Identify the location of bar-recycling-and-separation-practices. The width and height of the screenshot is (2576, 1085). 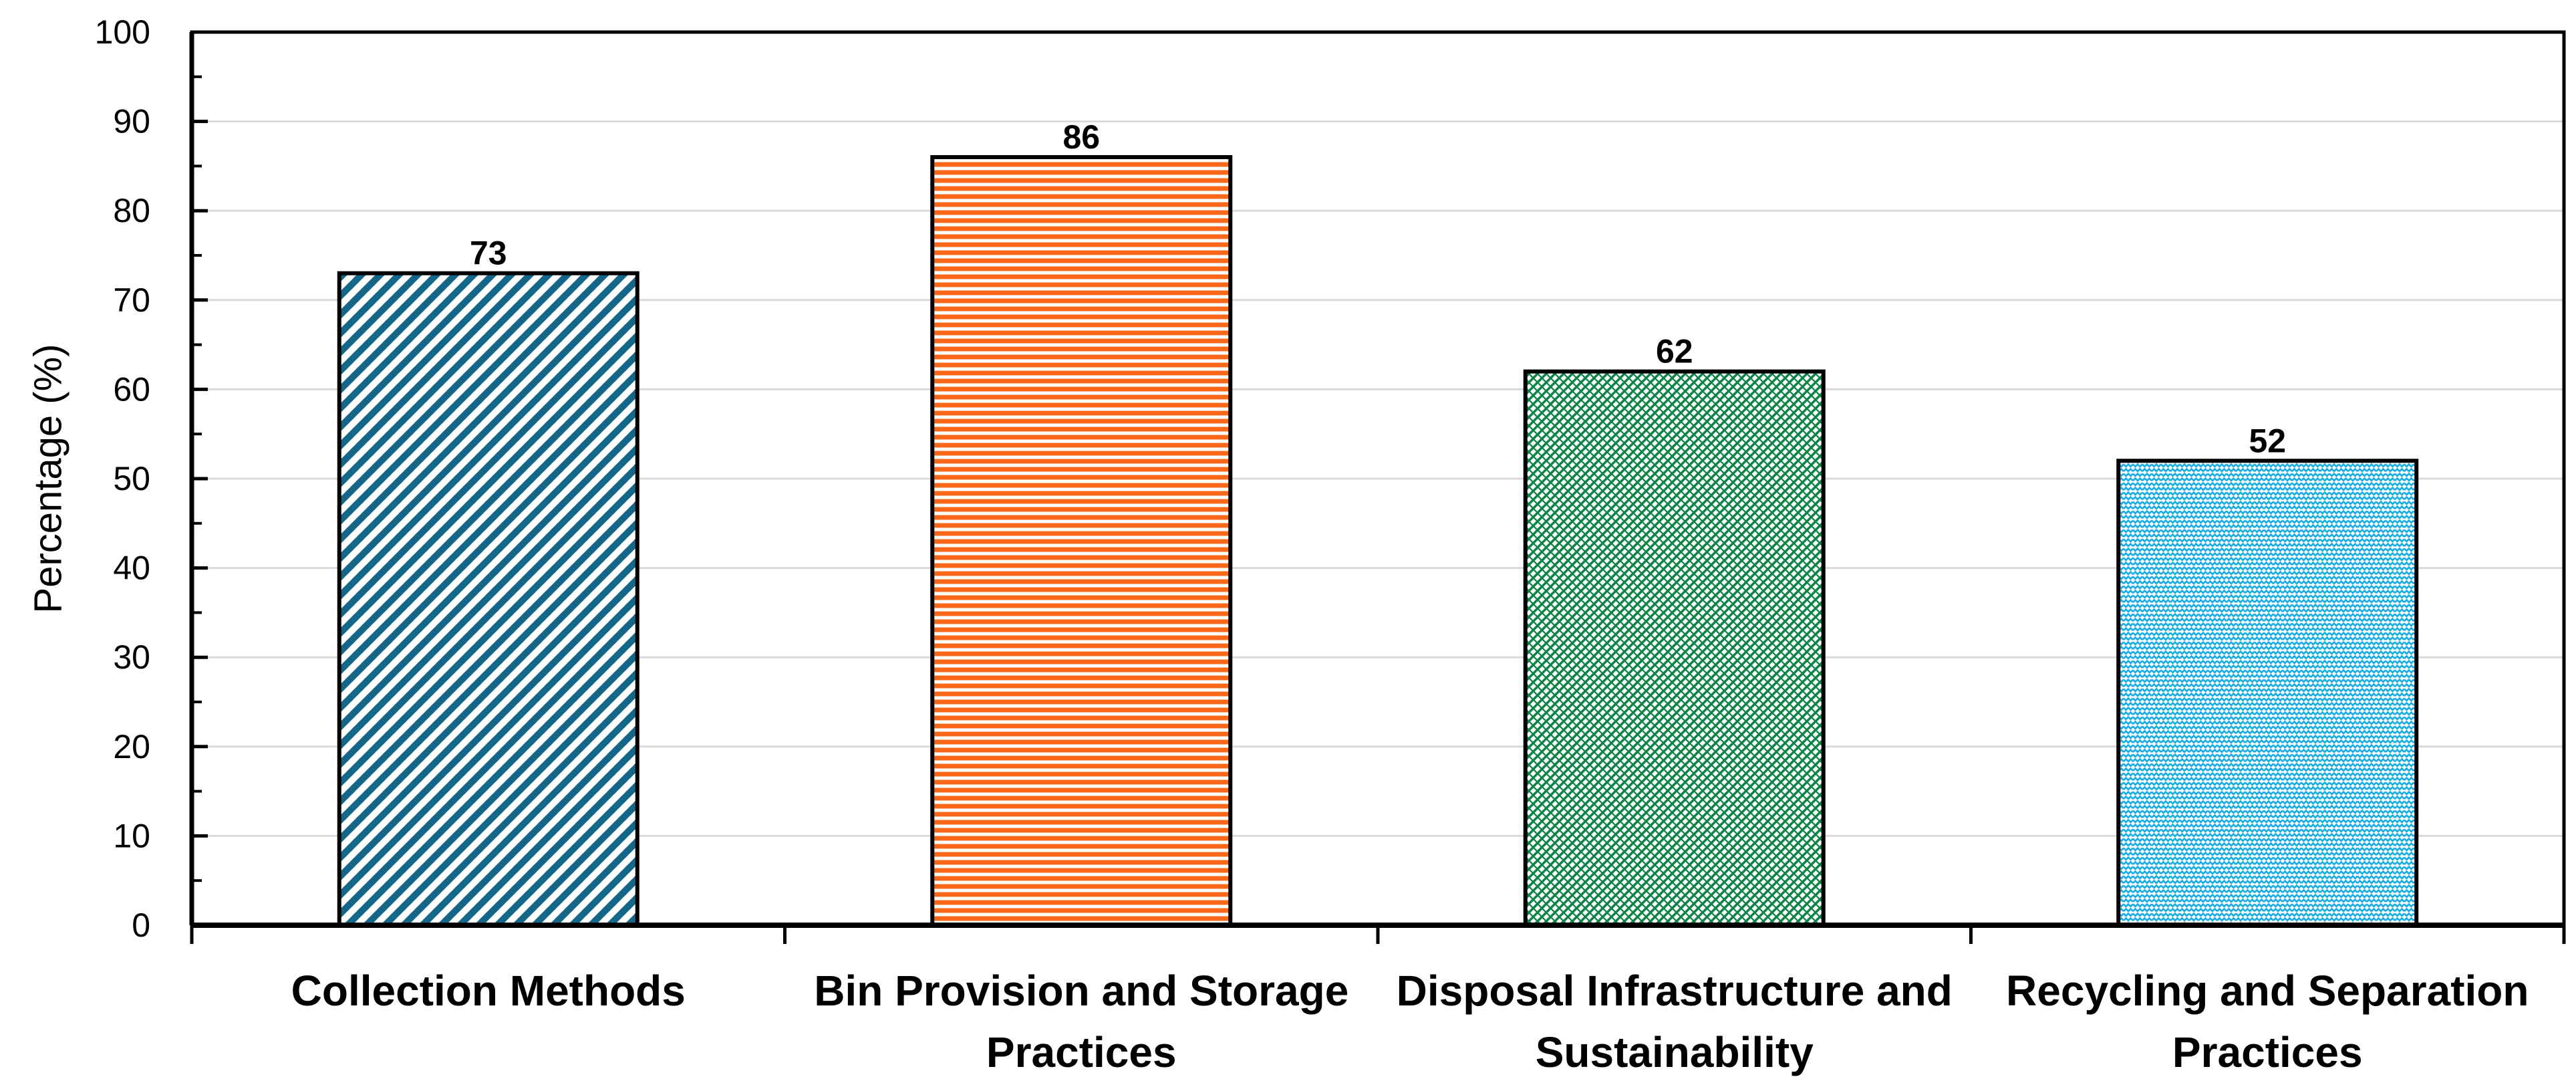
(2267, 693).